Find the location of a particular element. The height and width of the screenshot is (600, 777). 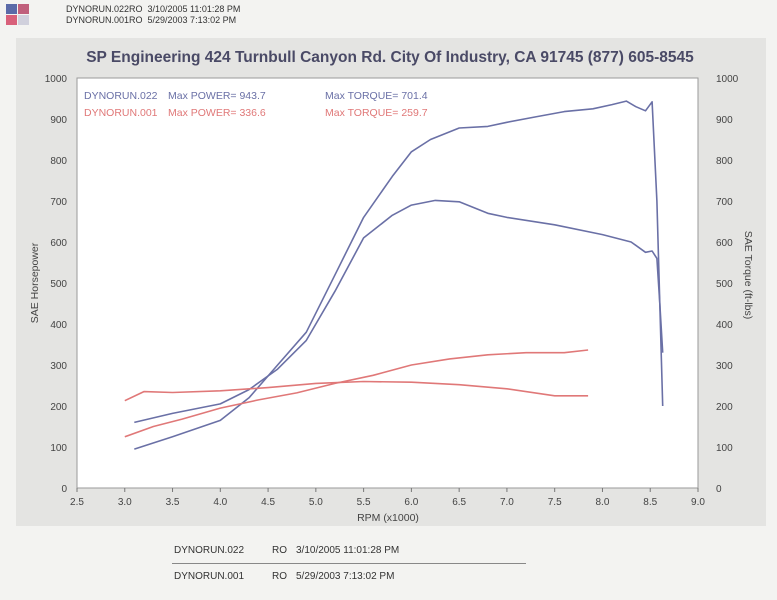

y-axis-right-label: SAE Torque (ft-lbs) is located at coordinates (748, 275).